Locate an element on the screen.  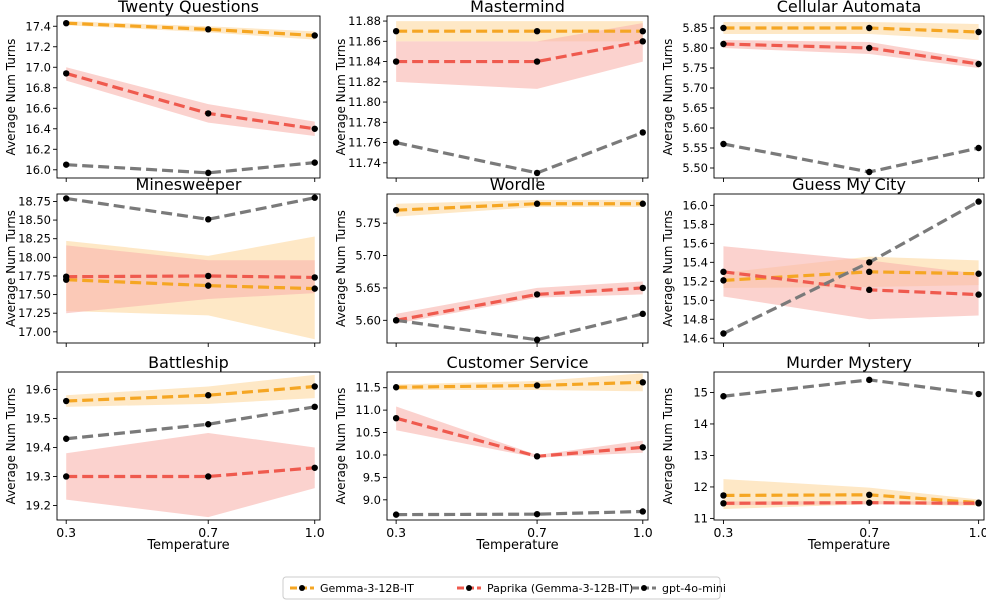
panel-4-ytick-label: 17.00 is located at coordinates (34, 332).